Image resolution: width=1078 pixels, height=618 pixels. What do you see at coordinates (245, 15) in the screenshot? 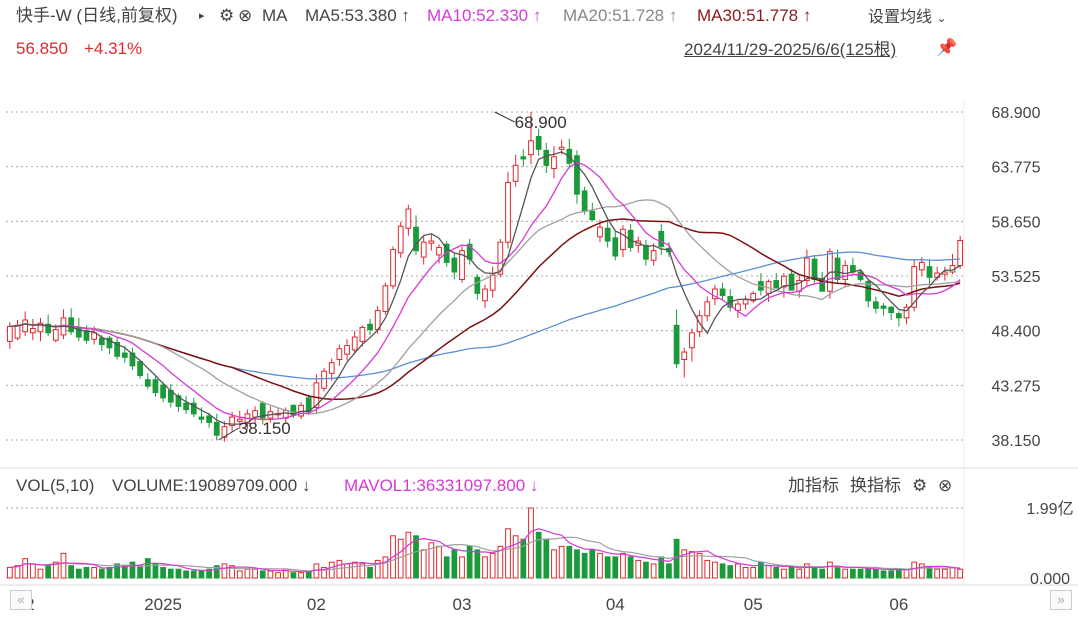
I see `close-icon: ⊗` at bounding box center [245, 15].